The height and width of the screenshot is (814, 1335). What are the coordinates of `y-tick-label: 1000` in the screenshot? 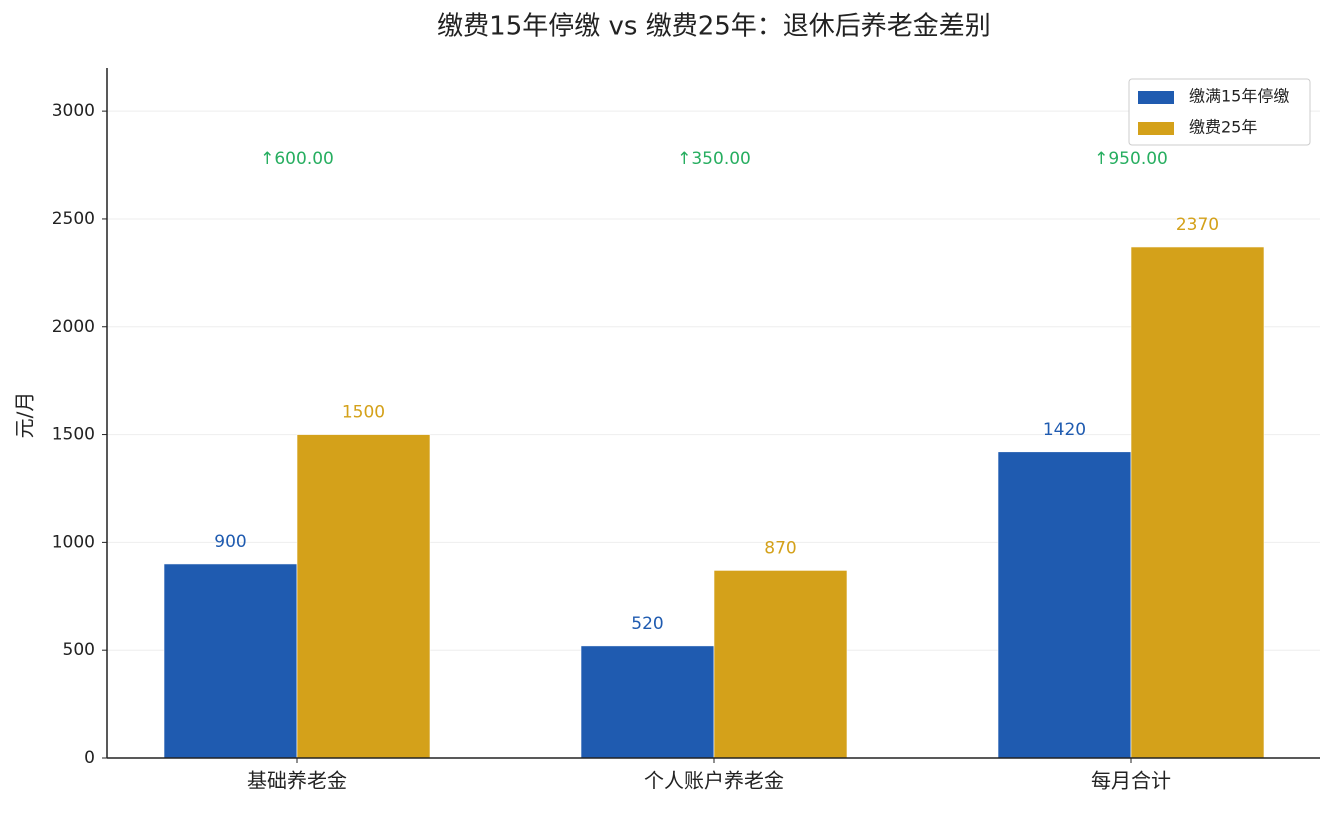 It's located at (73, 542).